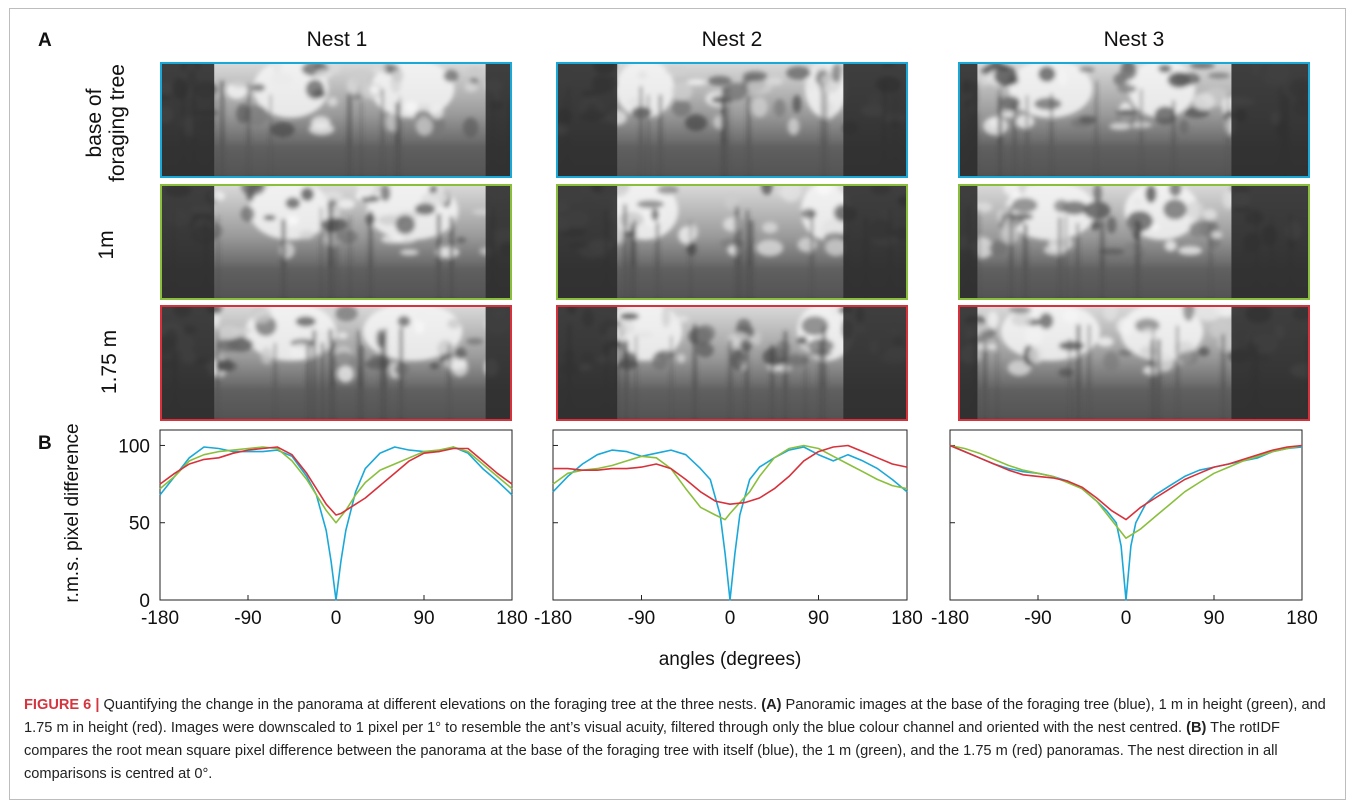 The image size is (1355, 808). What do you see at coordinates (1134, 242) in the screenshot?
I see `panorama-nest3-1m` at bounding box center [1134, 242].